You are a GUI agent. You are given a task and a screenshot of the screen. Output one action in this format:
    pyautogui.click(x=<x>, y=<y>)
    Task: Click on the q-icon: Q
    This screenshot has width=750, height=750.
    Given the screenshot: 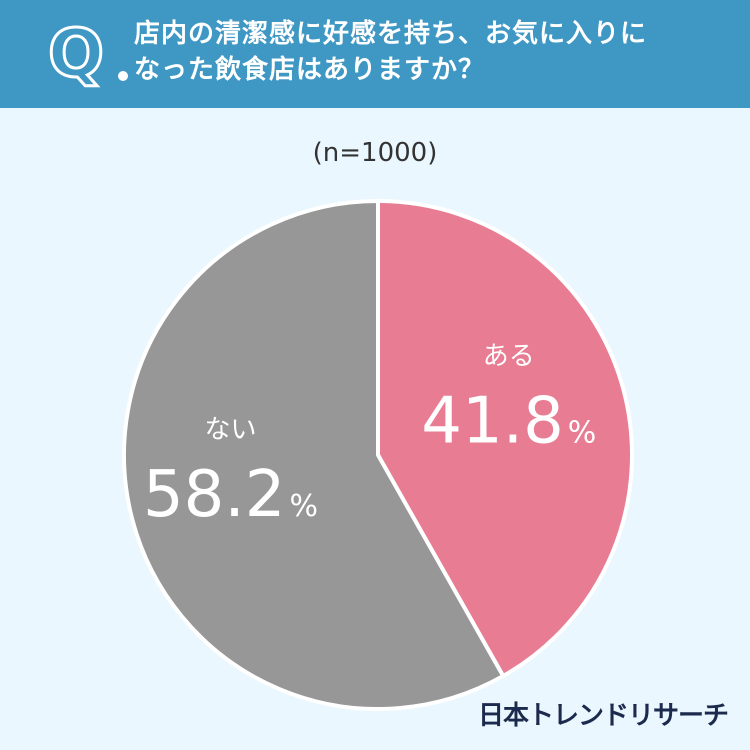 What is the action you would take?
    pyautogui.click(x=87, y=53)
    